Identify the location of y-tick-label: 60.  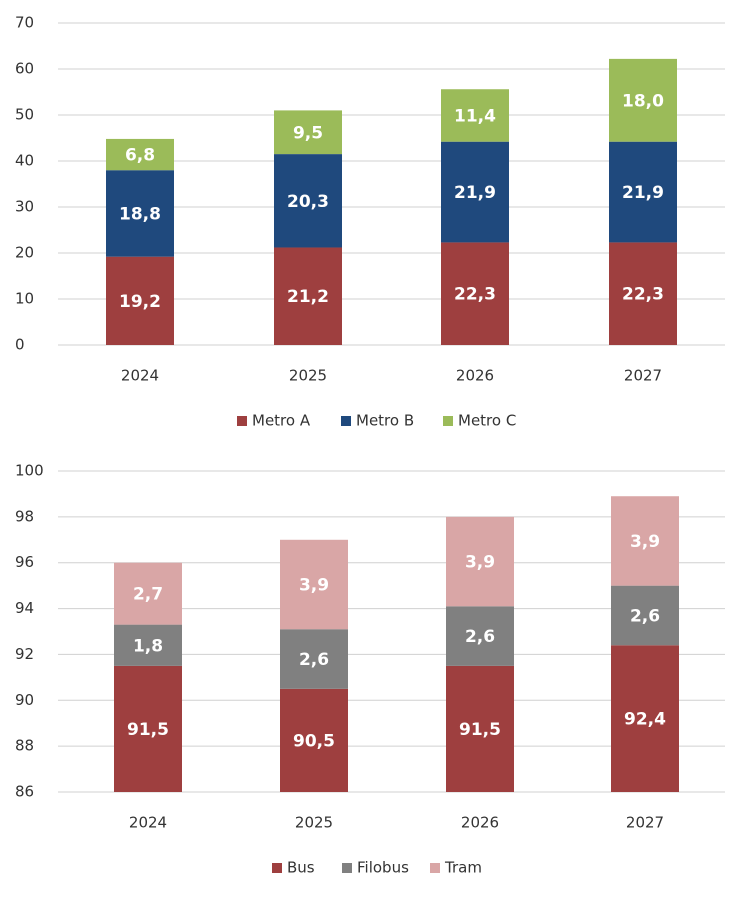
(24, 69).